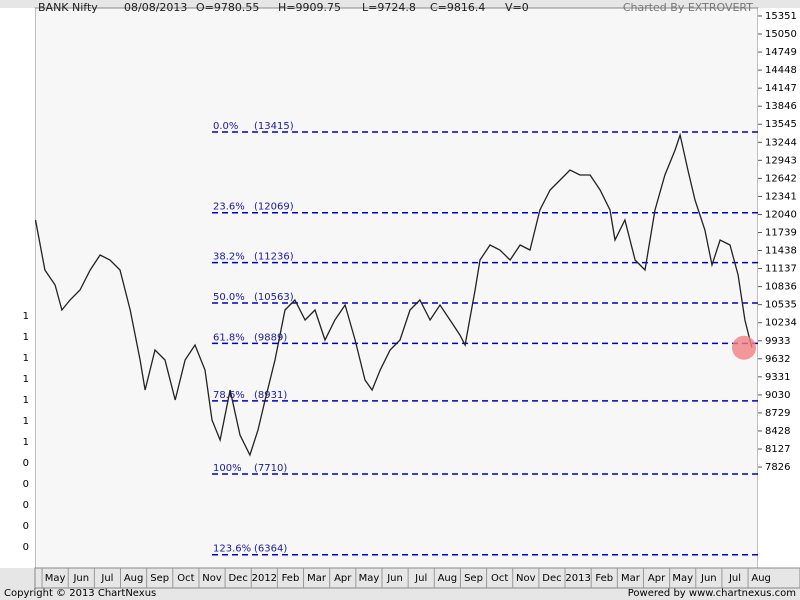 The width and height of the screenshot is (800, 600). Describe the element at coordinates (229, 257) in the screenshot. I see `fib-percent: 38.2%` at that location.